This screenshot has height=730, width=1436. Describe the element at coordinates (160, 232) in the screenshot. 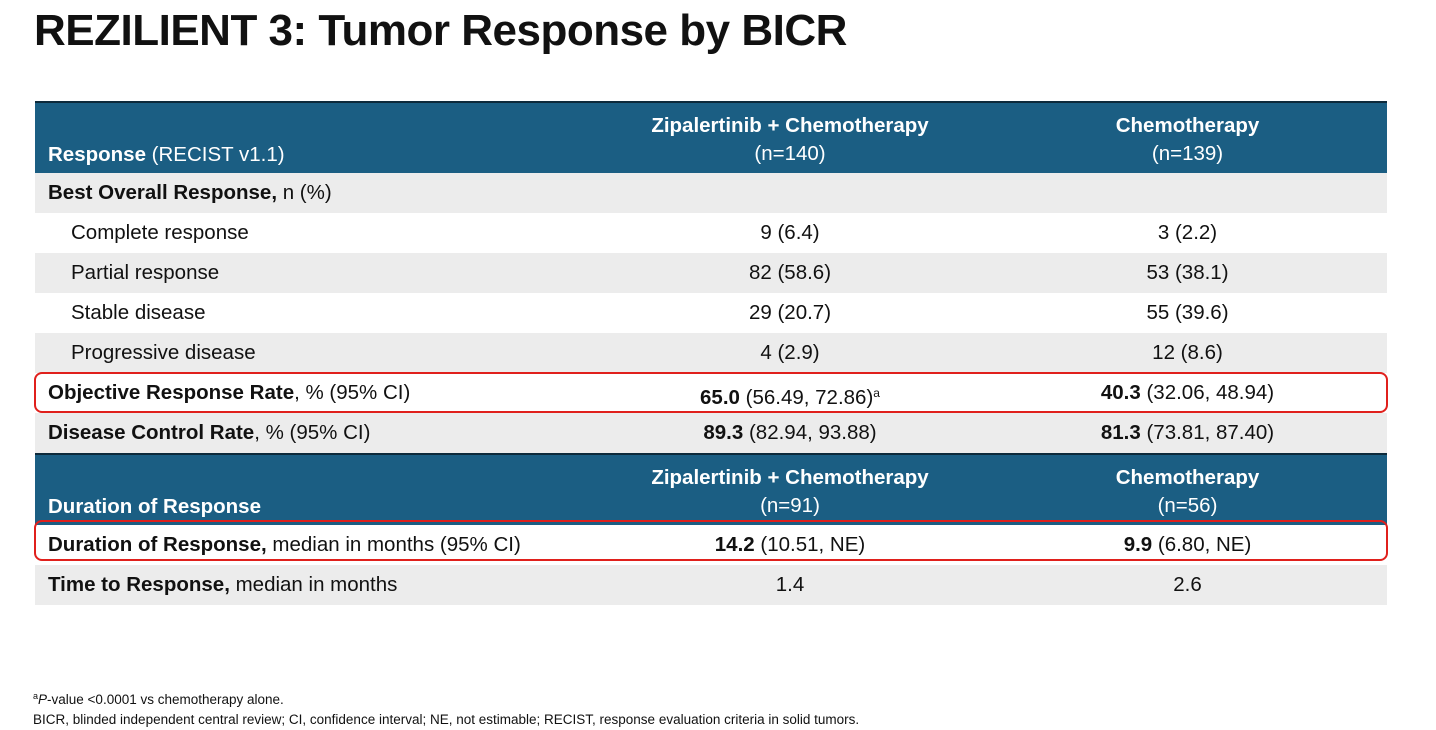

I see `row-label: Complete response` at that location.